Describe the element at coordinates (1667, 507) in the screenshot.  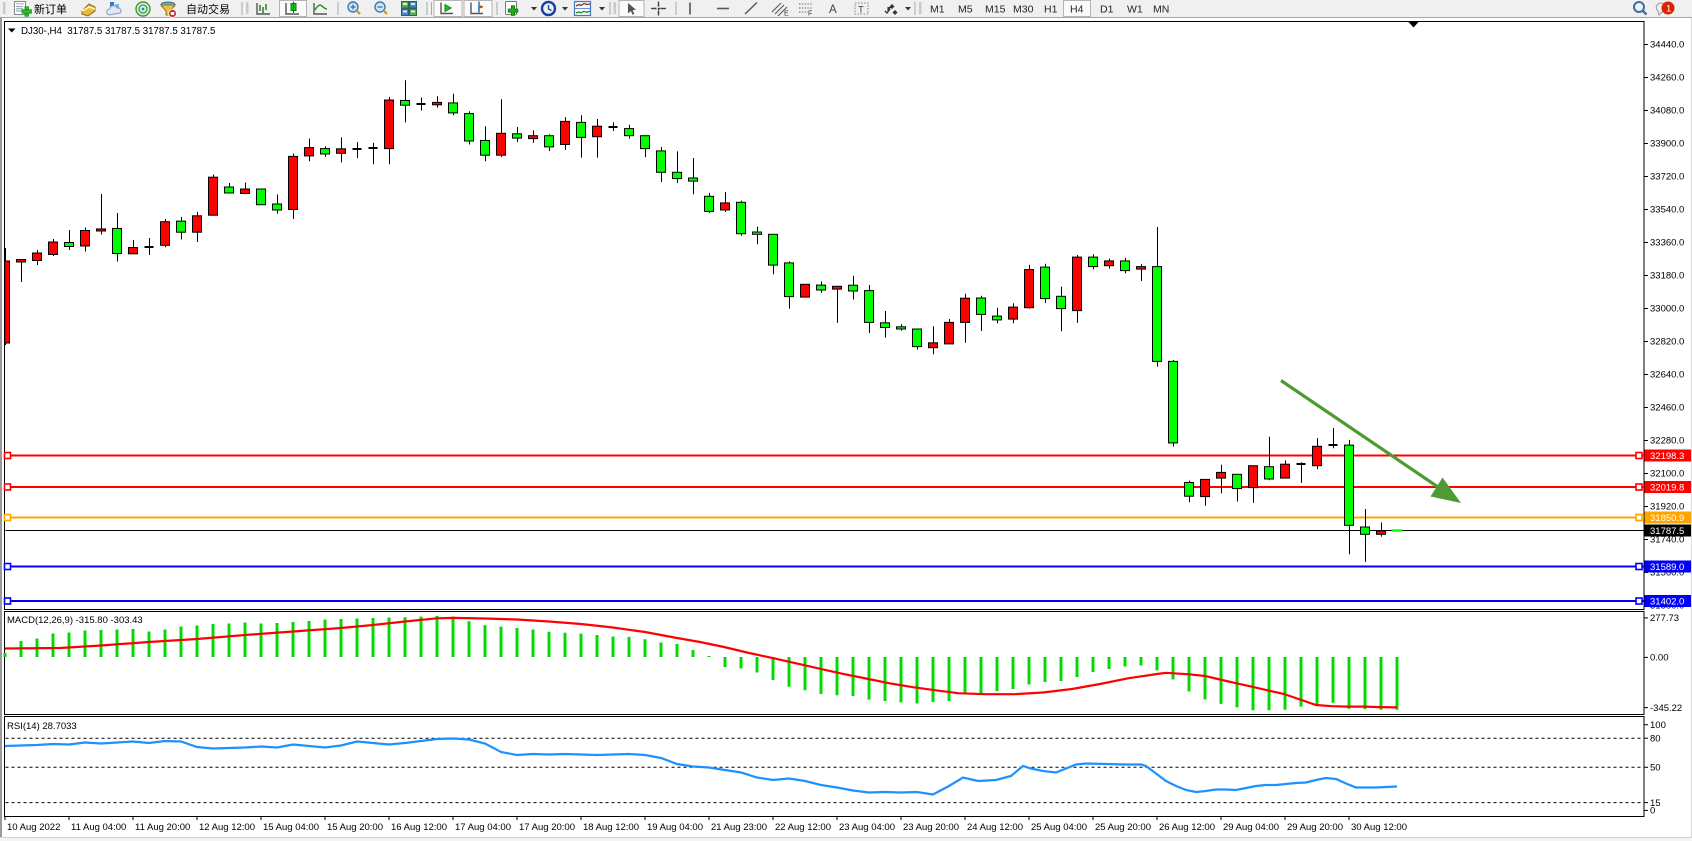
I see `svg-text: 31920.0` at that location.